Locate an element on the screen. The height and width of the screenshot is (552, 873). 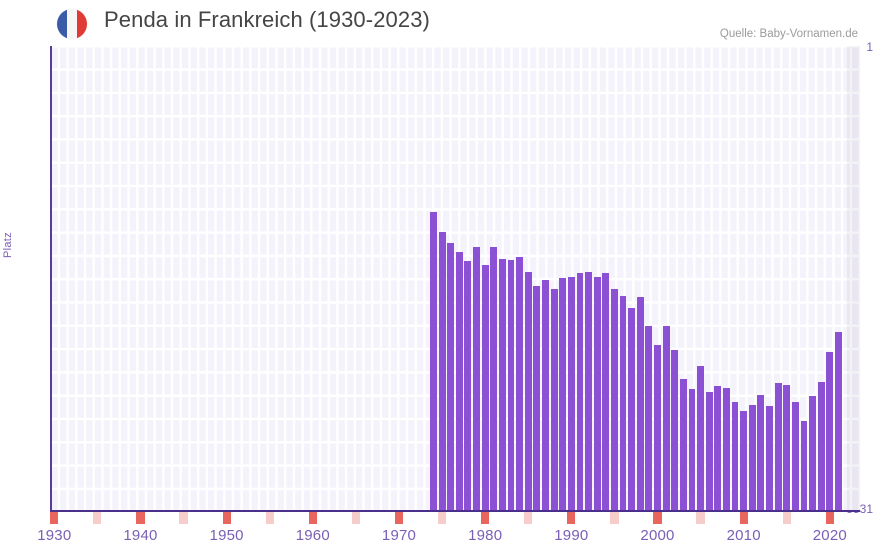
x-axis-label: 1960 is located at coordinates (312, 535).